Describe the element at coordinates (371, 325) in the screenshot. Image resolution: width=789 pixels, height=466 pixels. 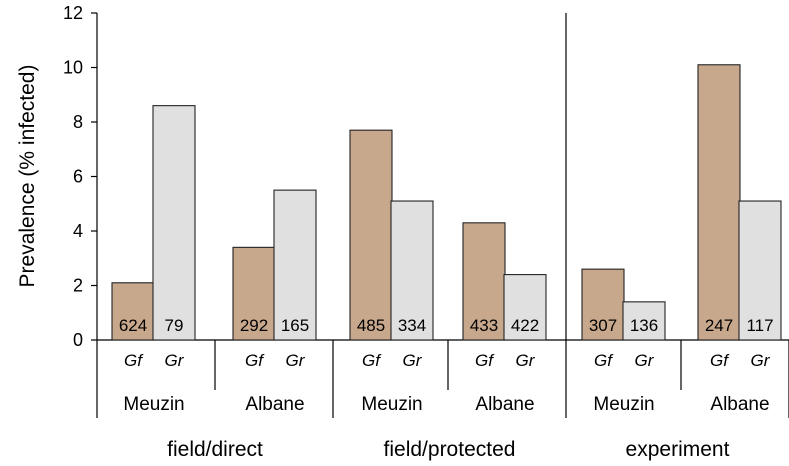
I see `sample-size-label: 485` at that location.